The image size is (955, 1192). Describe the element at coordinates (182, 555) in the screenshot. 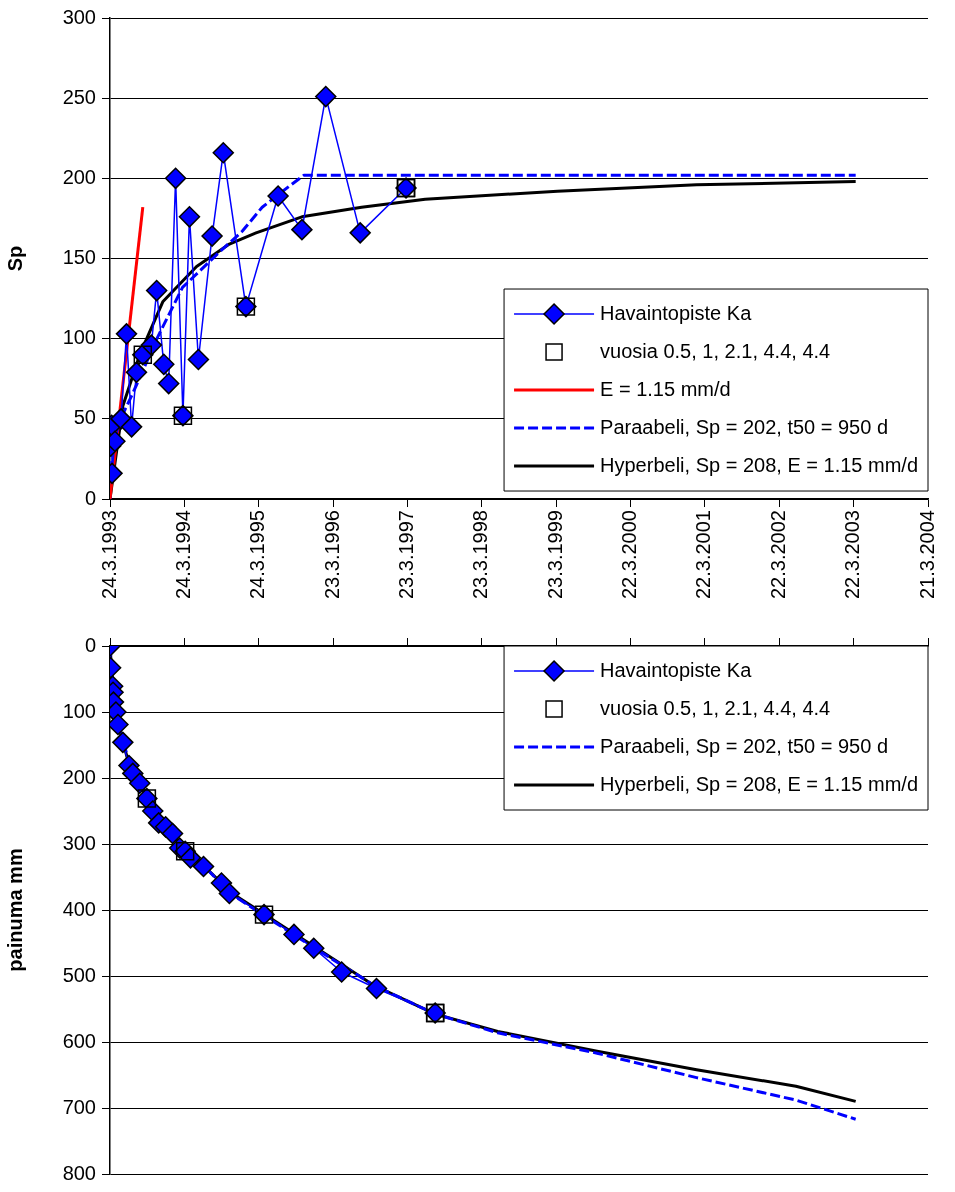

I see `x-tick-label: 24.3.1994` at that location.